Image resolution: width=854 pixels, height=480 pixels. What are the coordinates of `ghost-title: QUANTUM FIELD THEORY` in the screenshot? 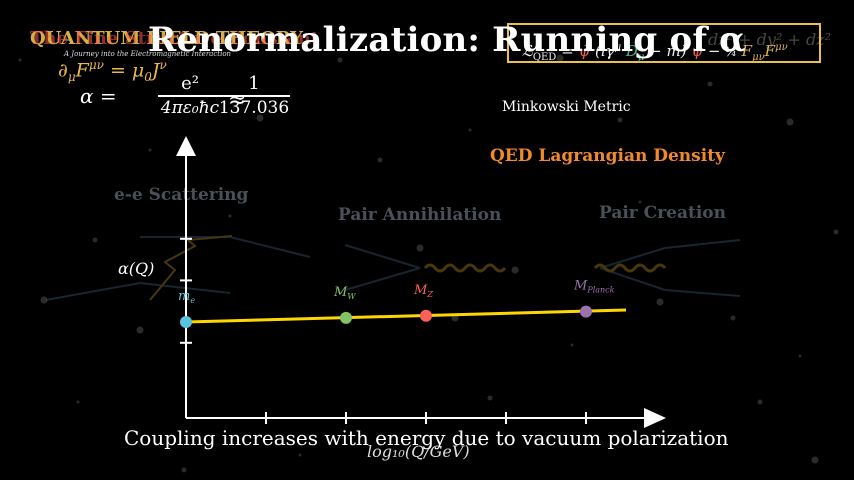 It's located at (167, 38).